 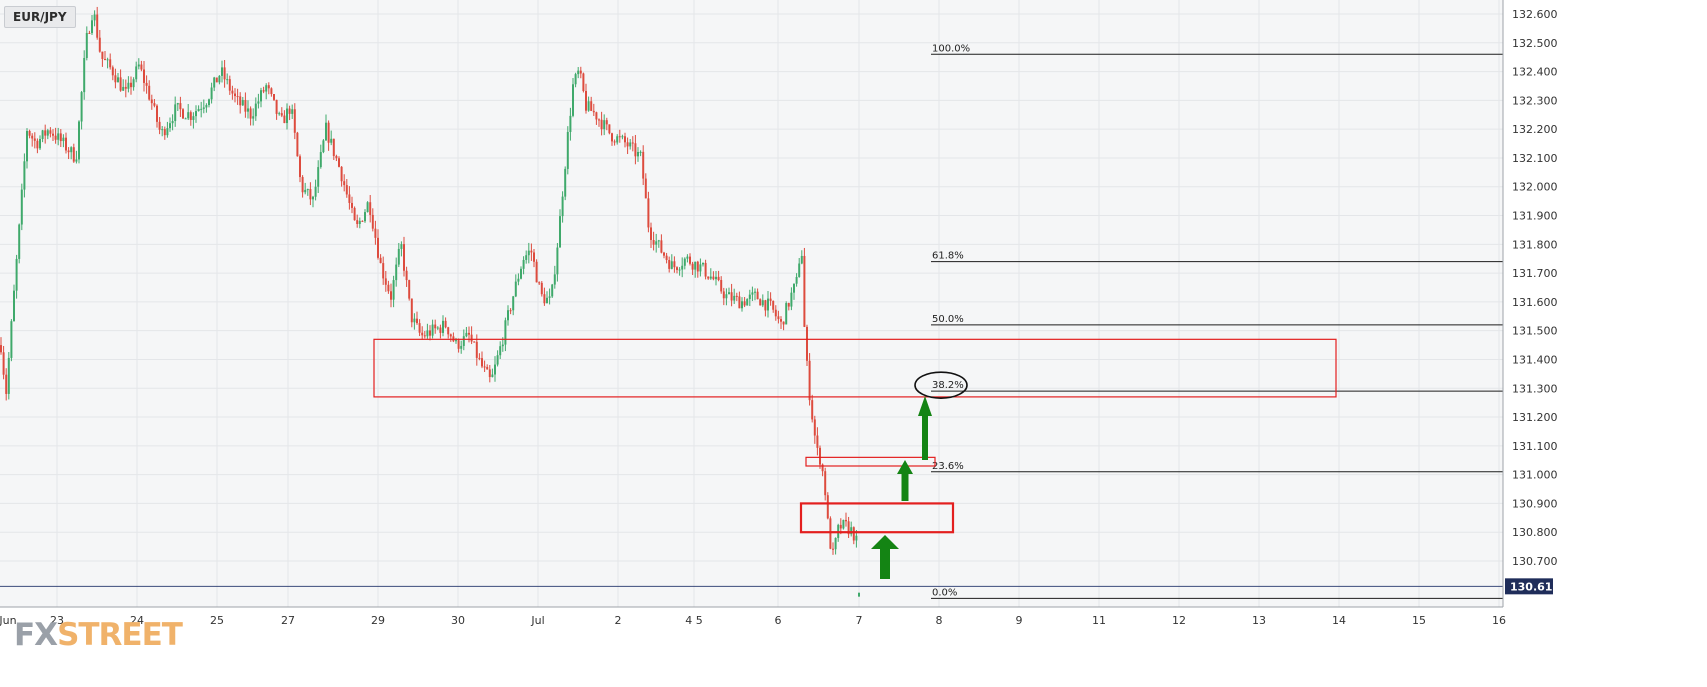 I want to click on x-tick-label: 24, so click(x=137, y=620).